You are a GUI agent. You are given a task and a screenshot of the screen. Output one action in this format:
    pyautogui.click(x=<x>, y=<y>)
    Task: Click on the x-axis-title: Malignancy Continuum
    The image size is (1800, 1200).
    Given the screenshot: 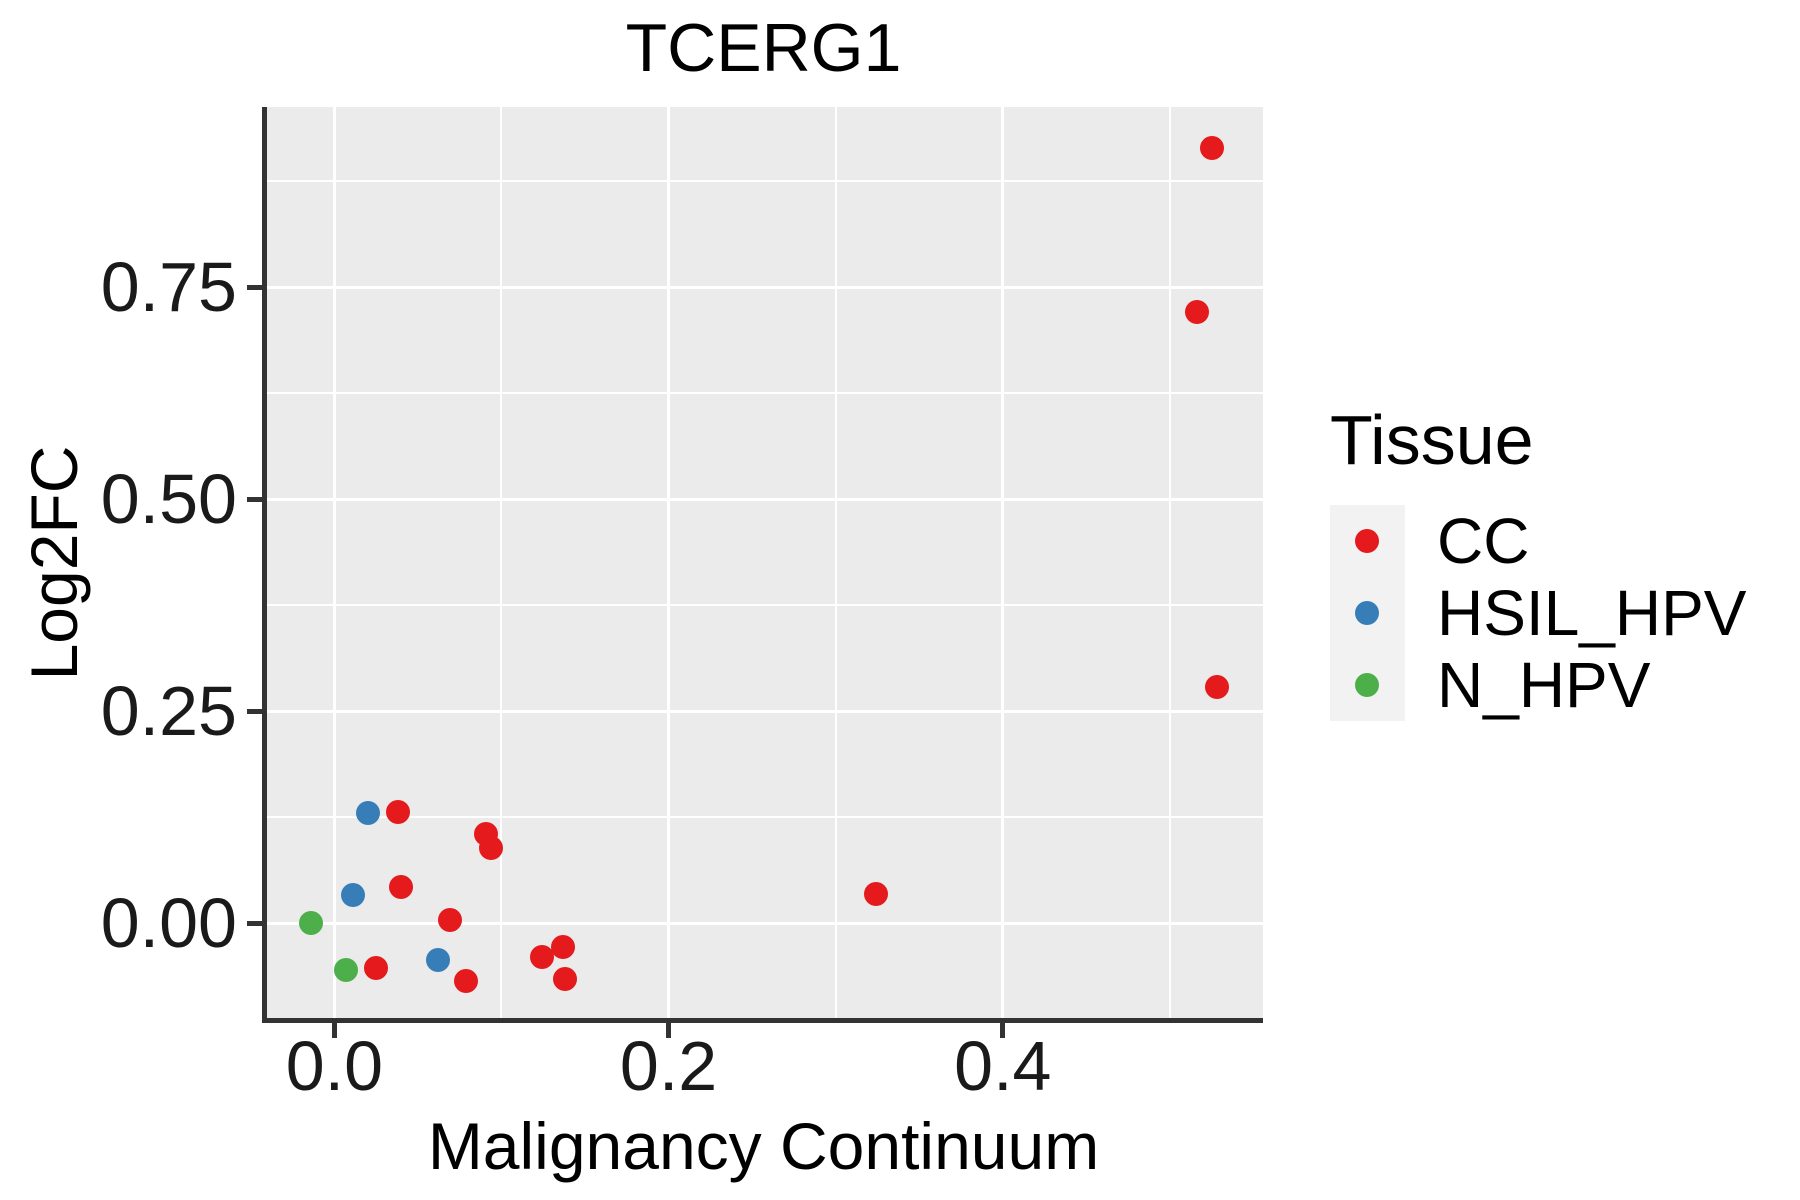 What is the action you would take?
    pyautogui.click(x=763, y=1146)
    